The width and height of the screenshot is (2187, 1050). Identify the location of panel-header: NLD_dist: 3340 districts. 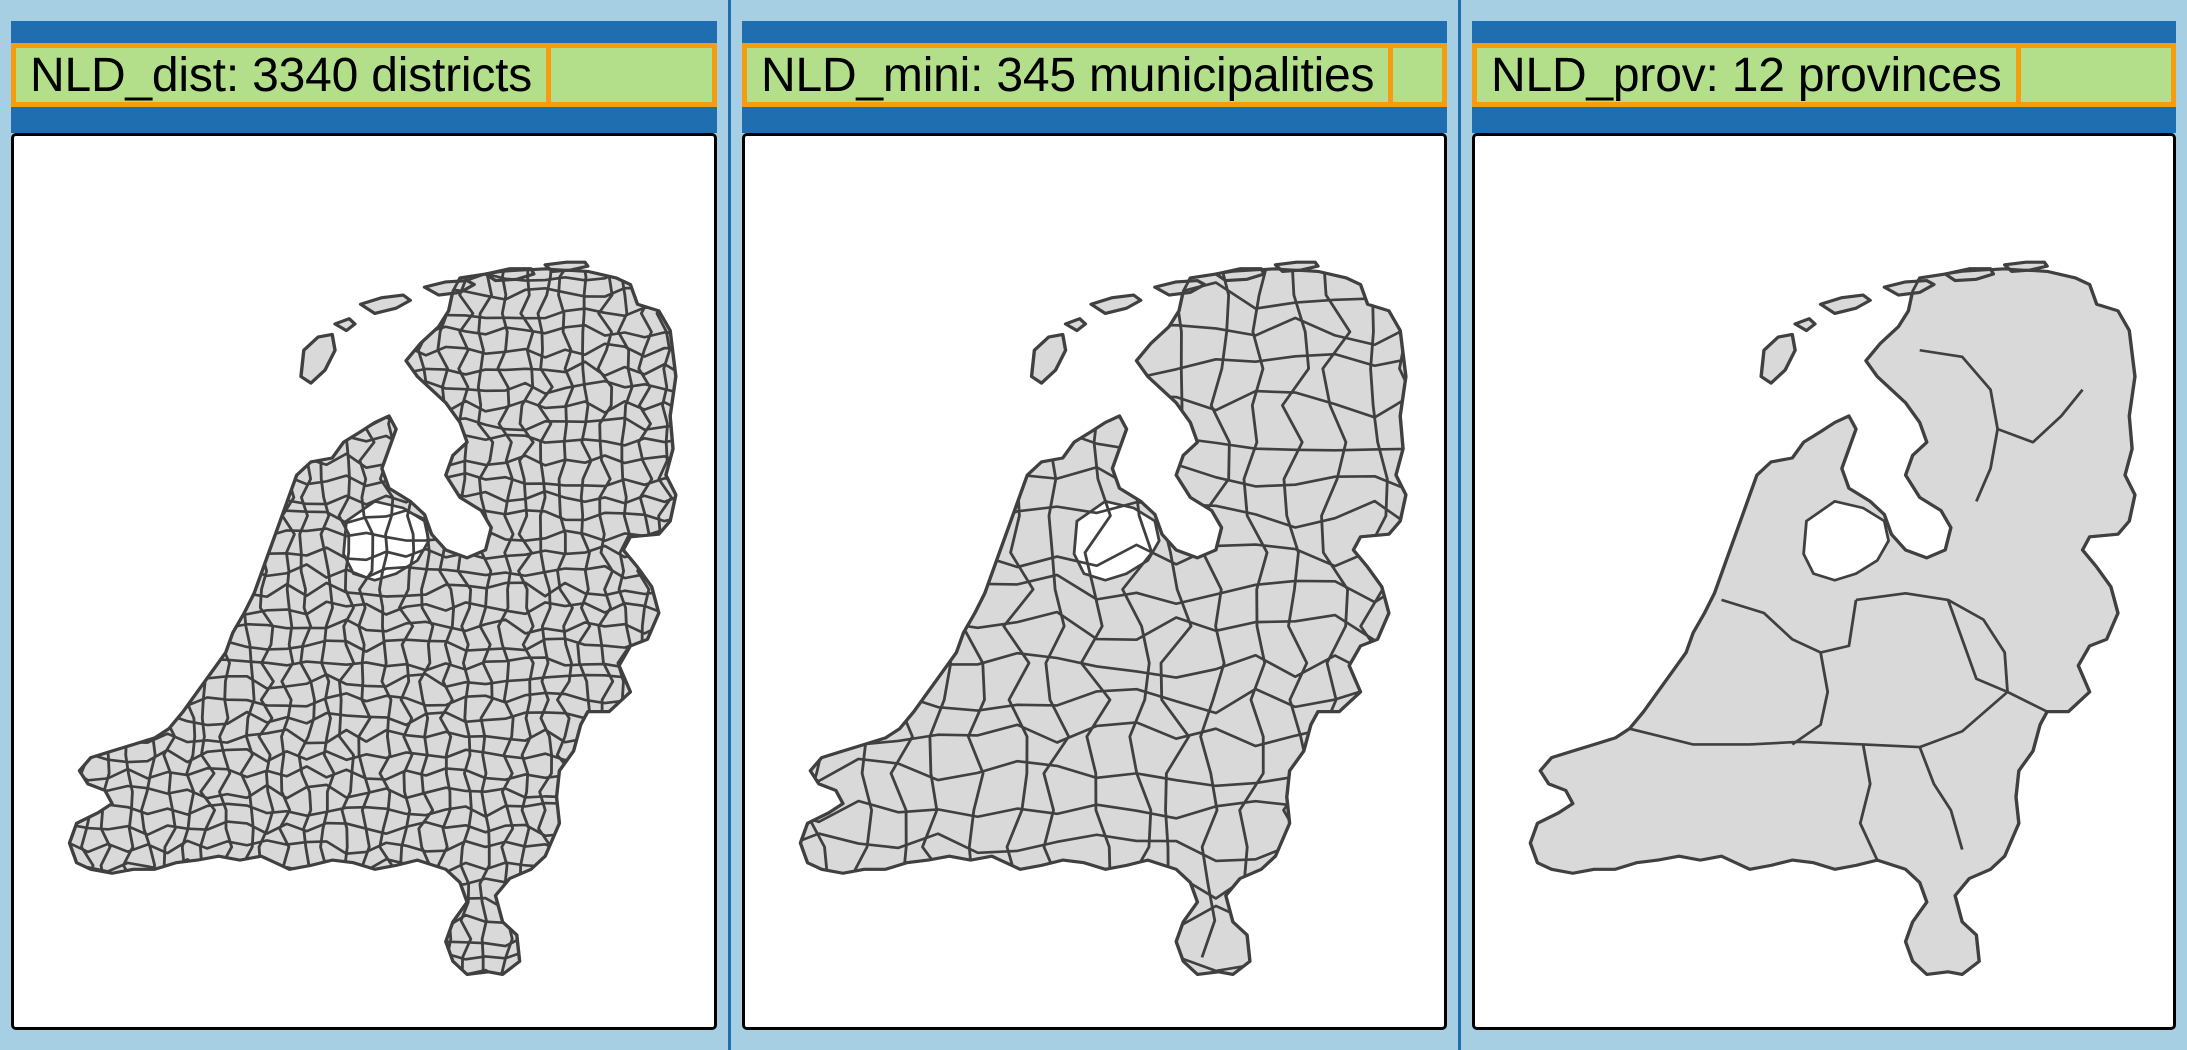
(364, 77).